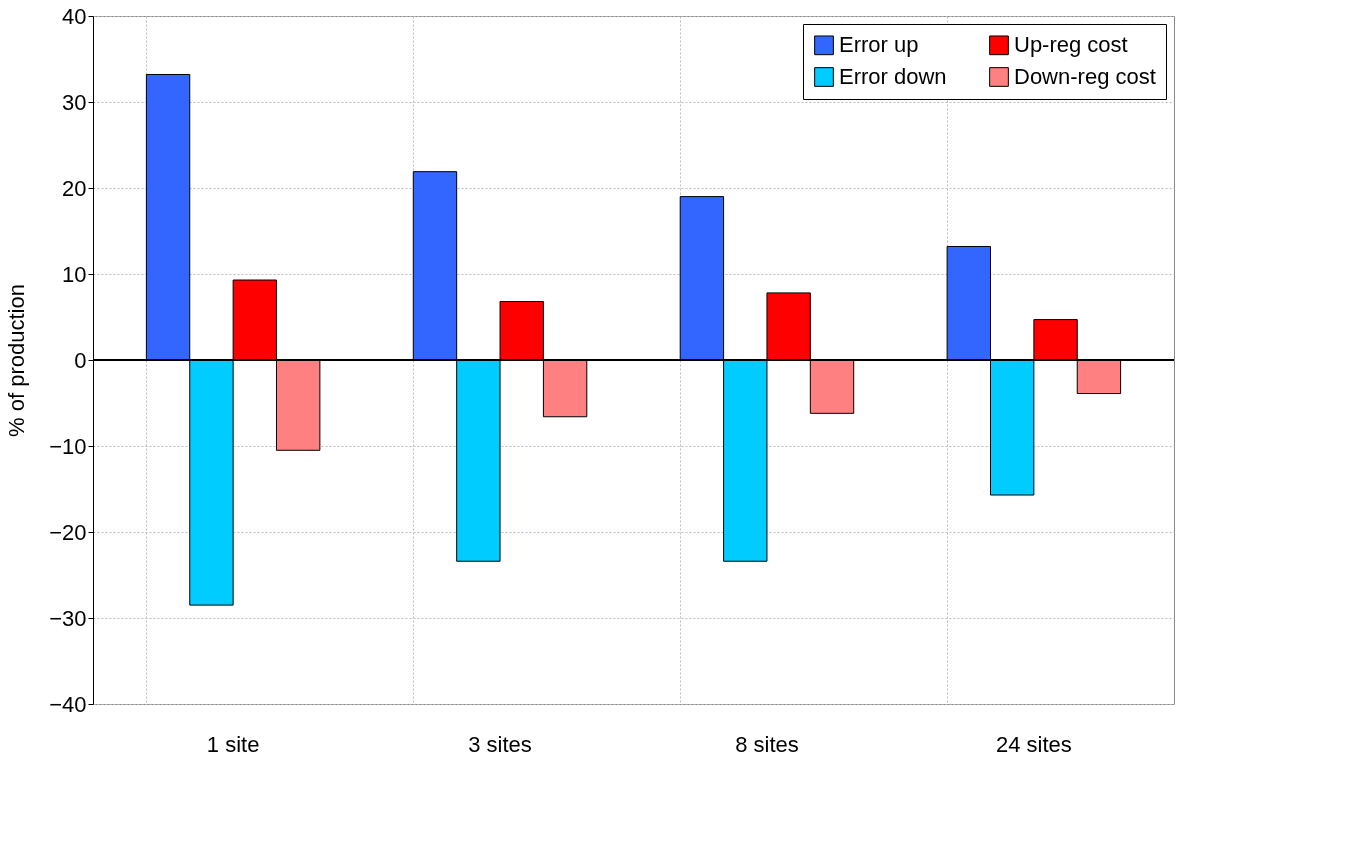  What do you see at coordinates (68, 704) in the screenshot?
I see `y-tick-label: −40` at bounding box center [68, 704].